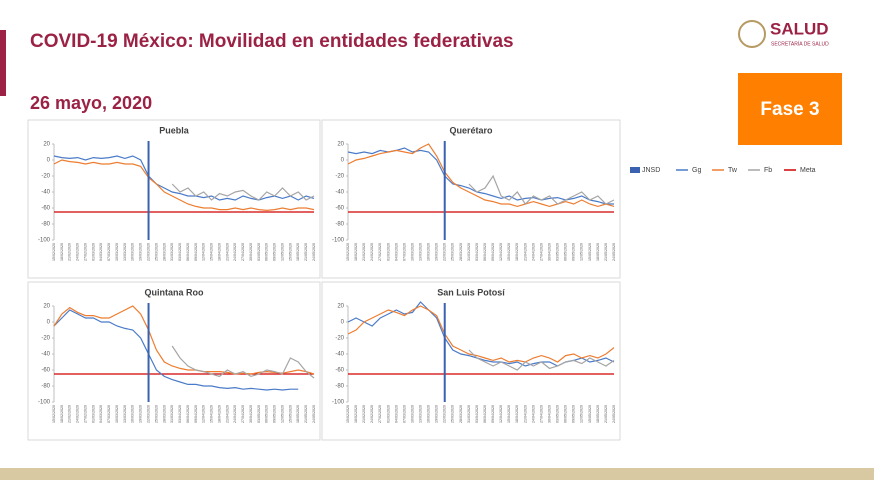  What do you see at coordinates (808, 170) in the screenshot?
I see `legend-label: Meta` at bounding box center [808, 170].